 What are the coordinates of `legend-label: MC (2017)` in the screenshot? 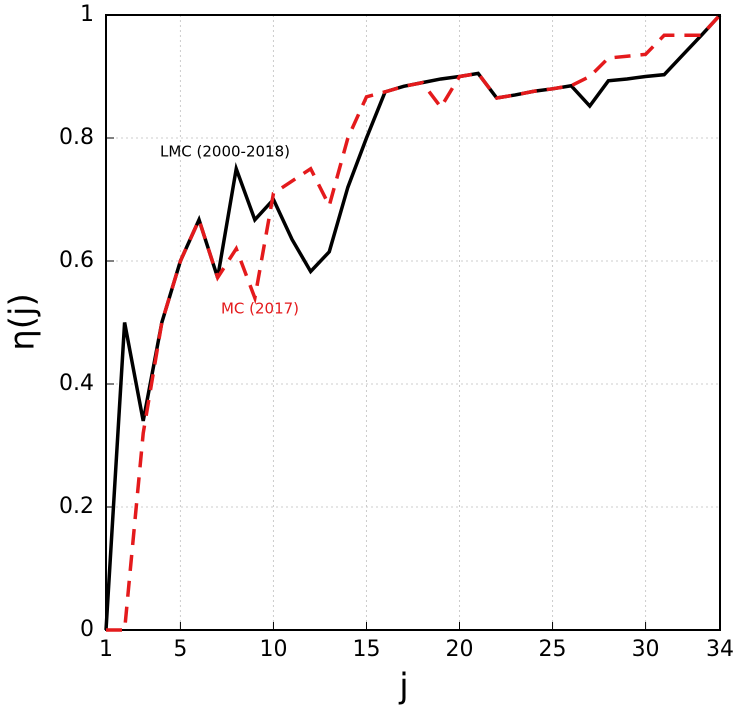 It's located at (260, 309).